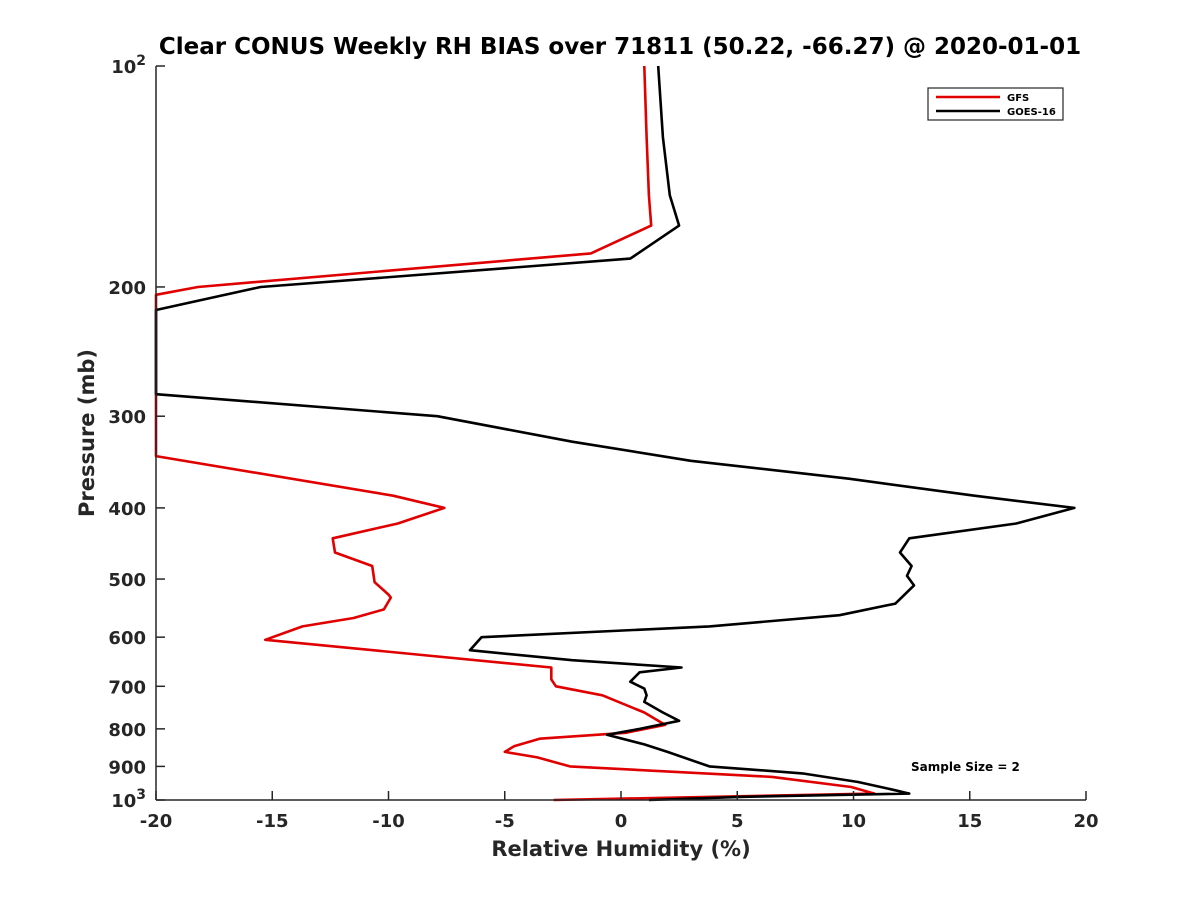  Describe the element at coordinates (969, 821) in the screenshot. I see `x-tick-label: 15` at that location.